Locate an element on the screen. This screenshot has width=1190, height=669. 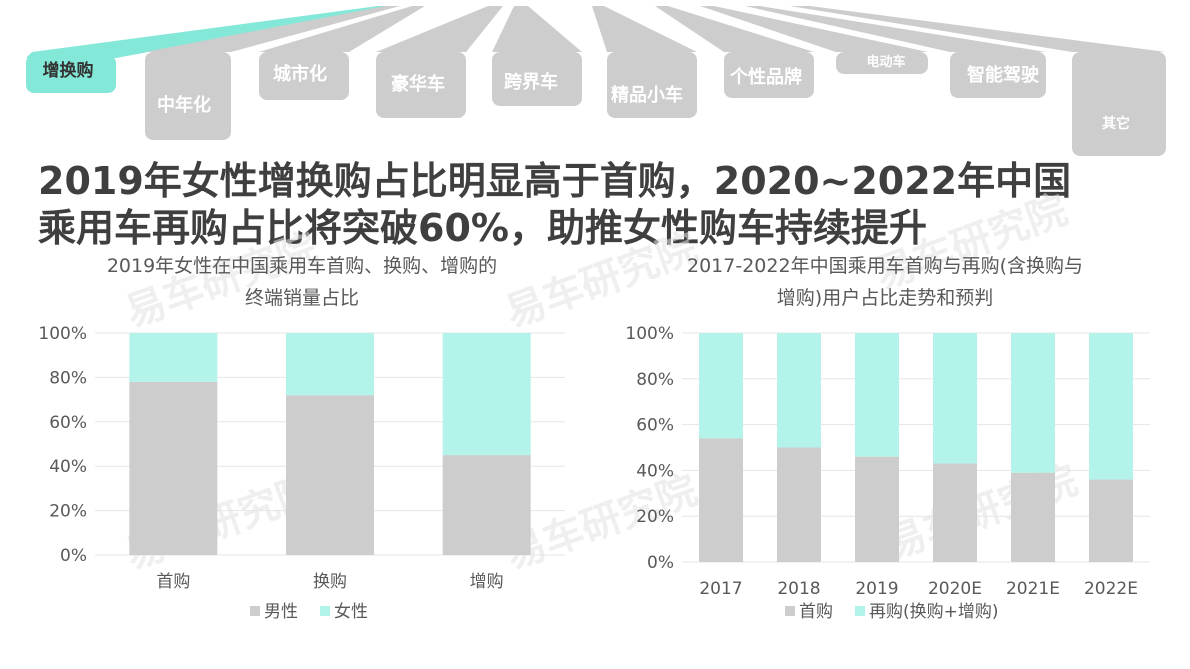
tab-label-3: 豪华车 is located at coordinates (418, 84).